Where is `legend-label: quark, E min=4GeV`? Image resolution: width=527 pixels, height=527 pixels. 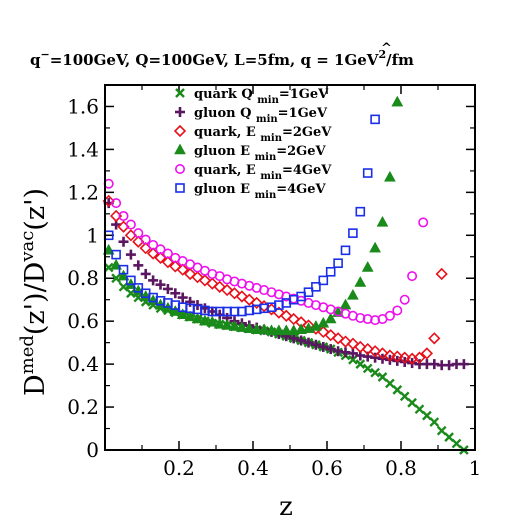
legend-label: quark, E min=4GeV is located at coordinates (263, 172).